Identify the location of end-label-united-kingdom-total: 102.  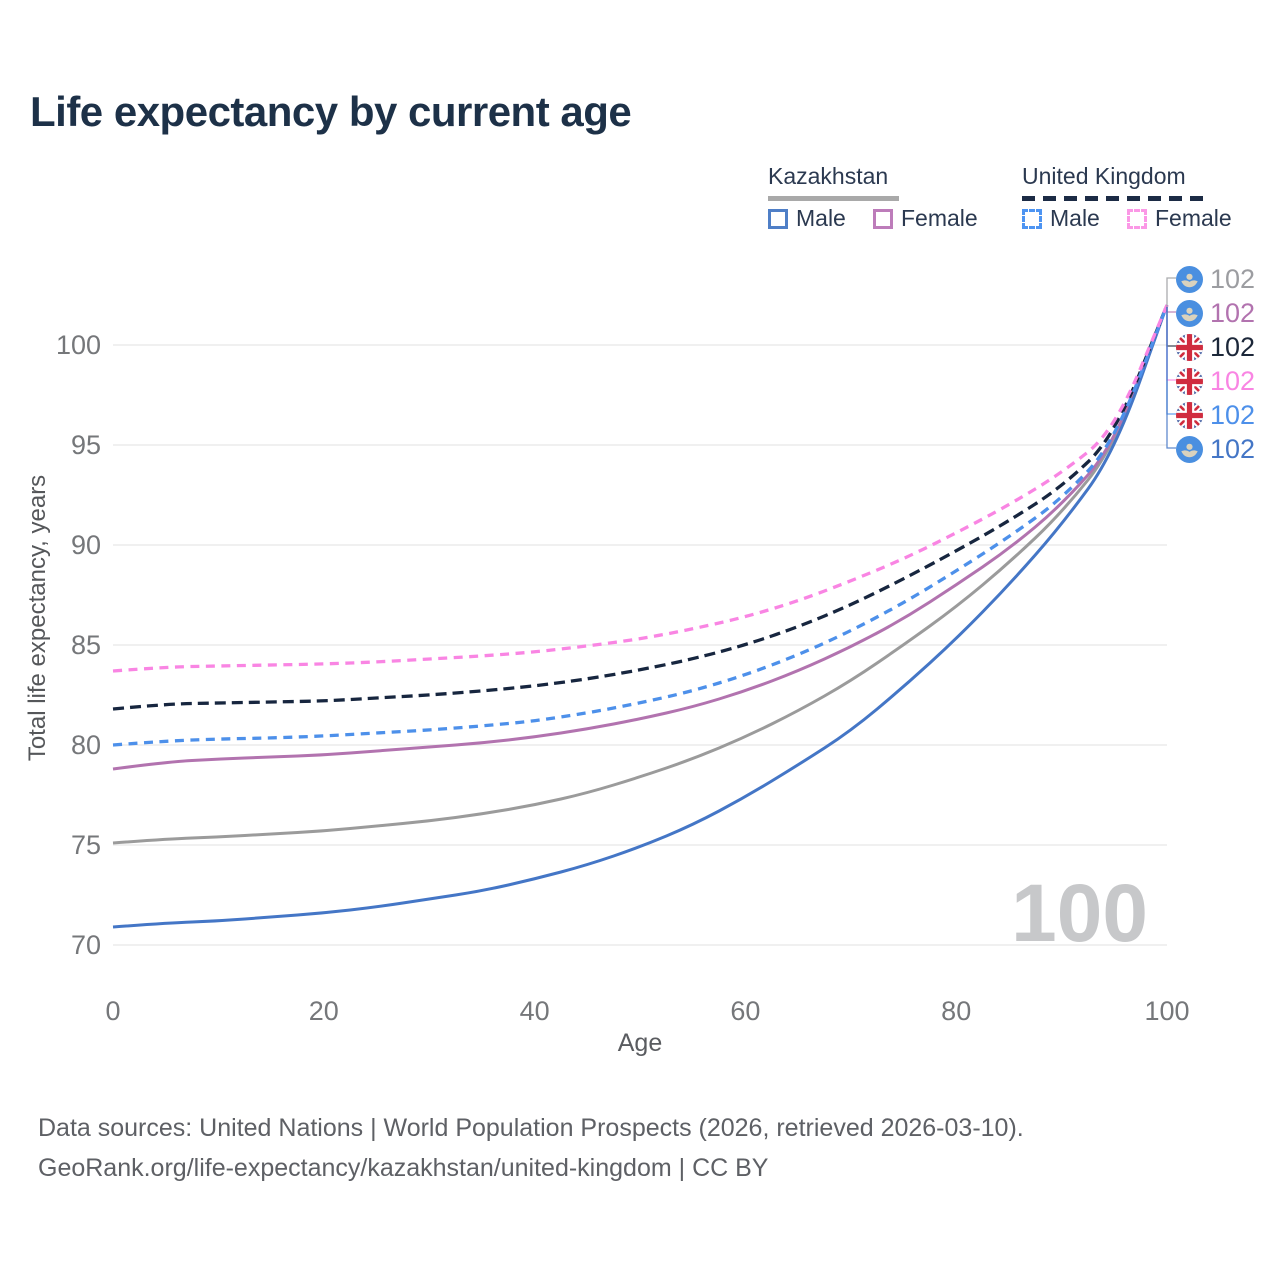
(1215, 347).